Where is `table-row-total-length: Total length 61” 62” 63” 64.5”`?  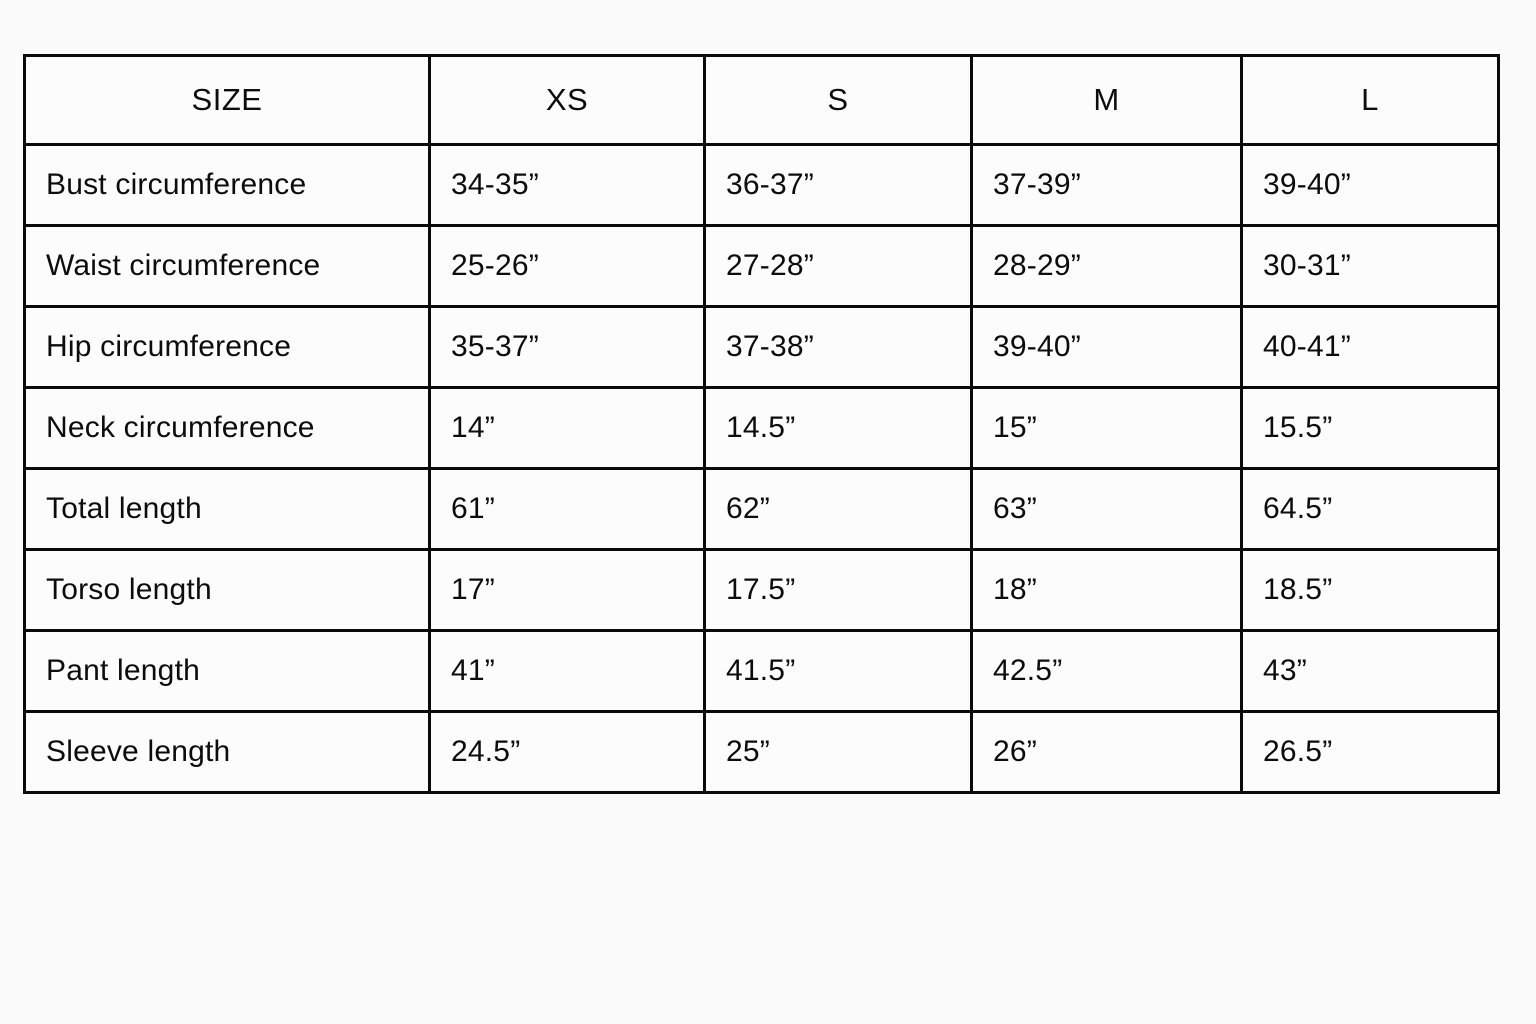 table-row-total-length: Total length 61” 62” 63” 64.5” is located at coordinates (761, 509).